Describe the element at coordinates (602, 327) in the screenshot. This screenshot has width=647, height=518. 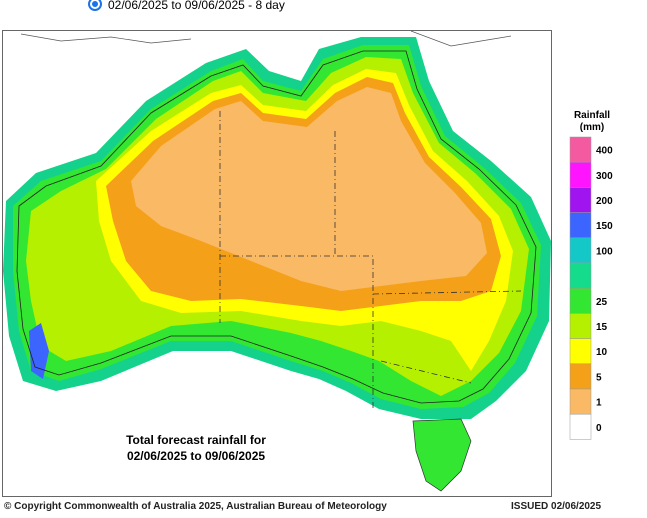
I see `legend-label: 15` at that location.